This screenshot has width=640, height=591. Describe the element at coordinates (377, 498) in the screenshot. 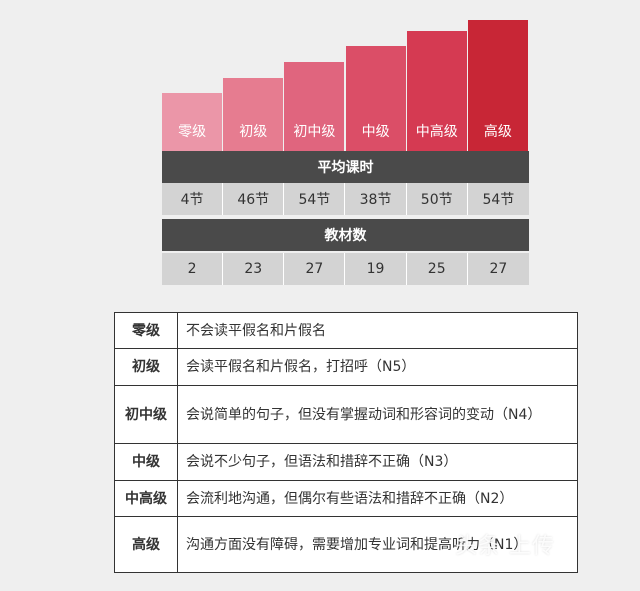

I see `level-description: 会流利地沟通，但偶尔有些语法和措辞不正确（N2）` at that location.